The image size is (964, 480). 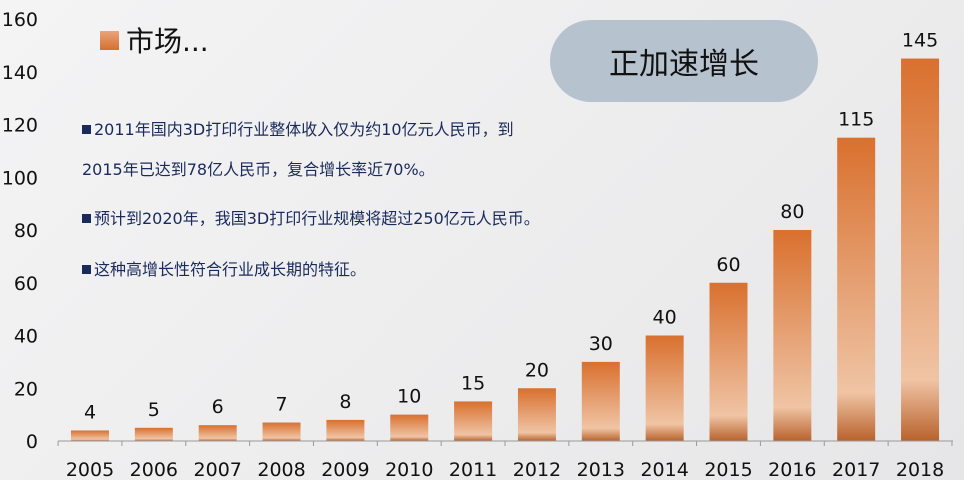 What do you see at coordinates (304, 129) in the screenshot?
I see `note-1: 2011年国内3D打印行业整体收入仅为约10亿元人民币，到` at bounding box center [304, 129].